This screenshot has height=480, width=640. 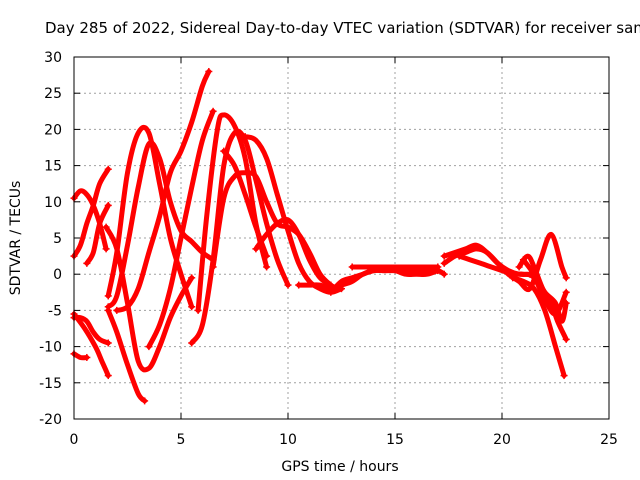 What do you see at coordinates (50, 420) in the screenshot?
I see `y-tick-label: -20` at bounding box center [50, 420].